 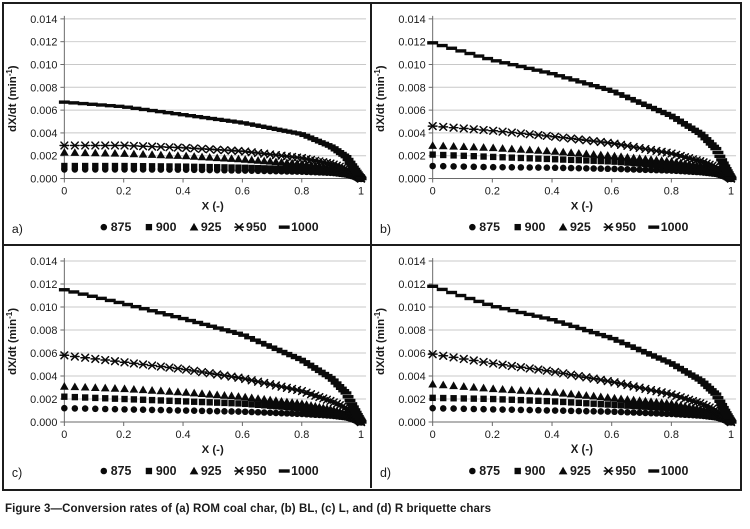 I want to click on panel-letter: d), so click(x=385, y=473).